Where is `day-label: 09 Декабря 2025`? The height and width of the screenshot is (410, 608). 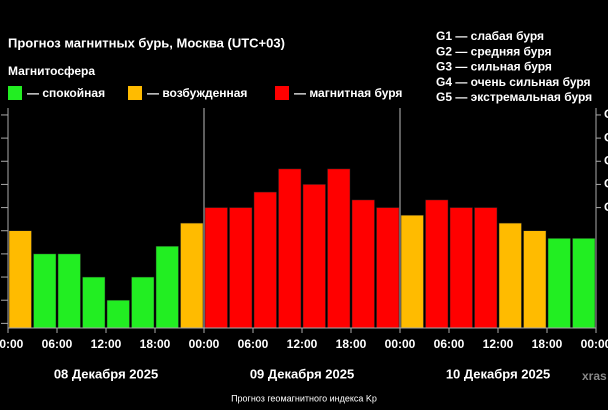 day-label: 09 Декабря 2025 is located at coordinates (302, 373).